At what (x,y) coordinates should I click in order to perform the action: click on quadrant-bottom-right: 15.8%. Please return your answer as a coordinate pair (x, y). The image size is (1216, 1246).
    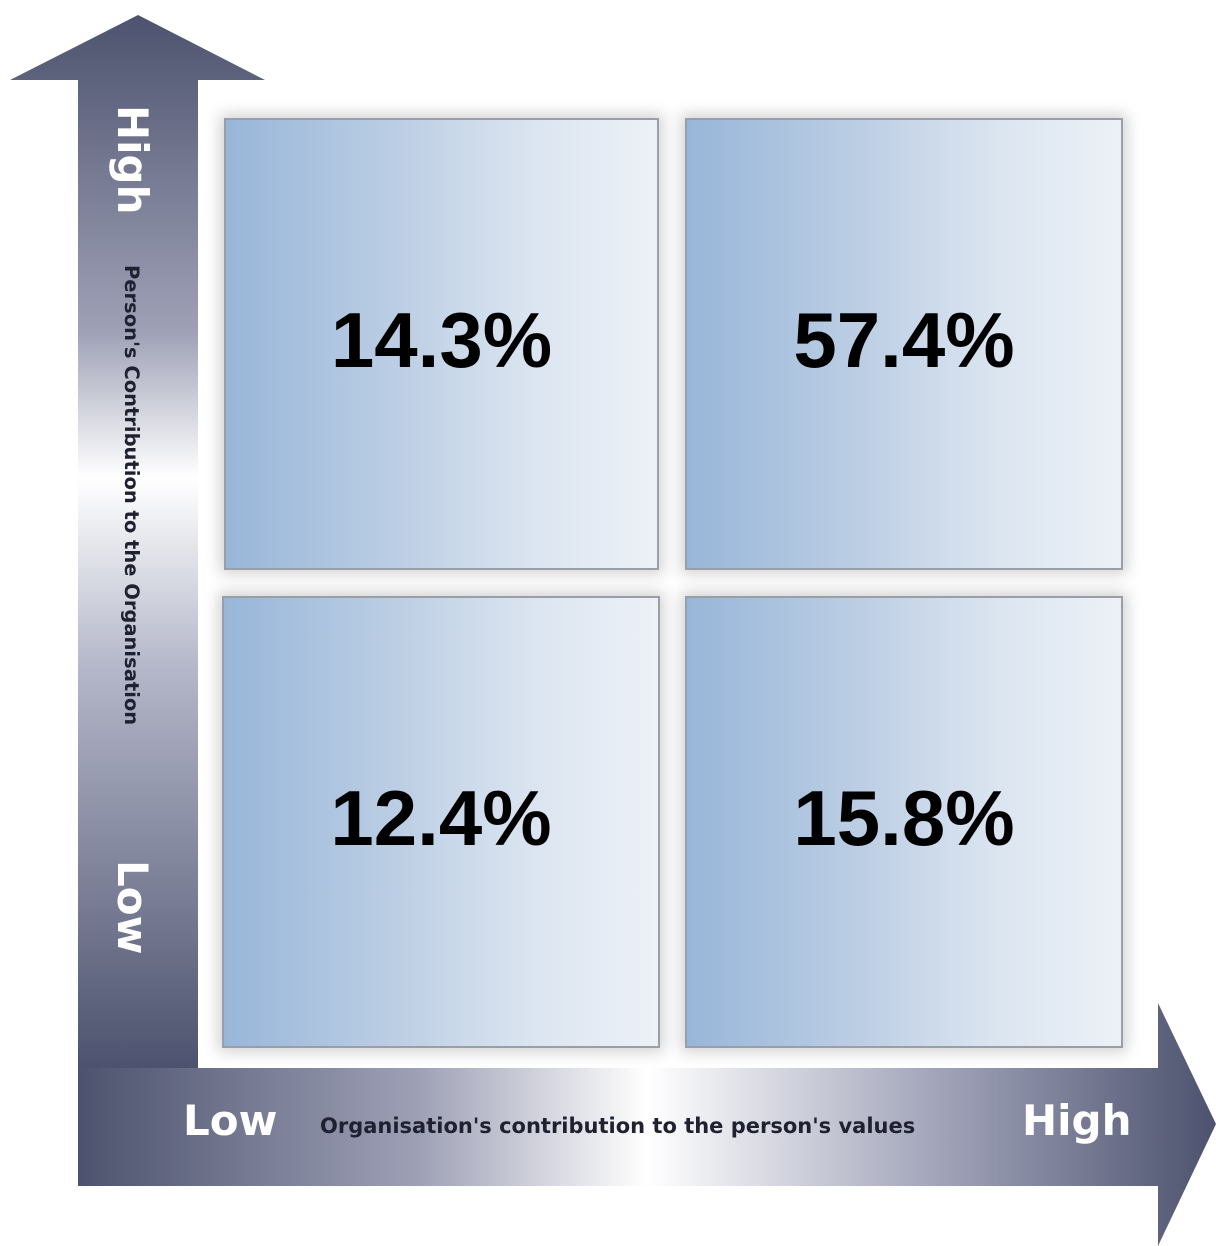
    Looking at the image, I should click on (904, 822).